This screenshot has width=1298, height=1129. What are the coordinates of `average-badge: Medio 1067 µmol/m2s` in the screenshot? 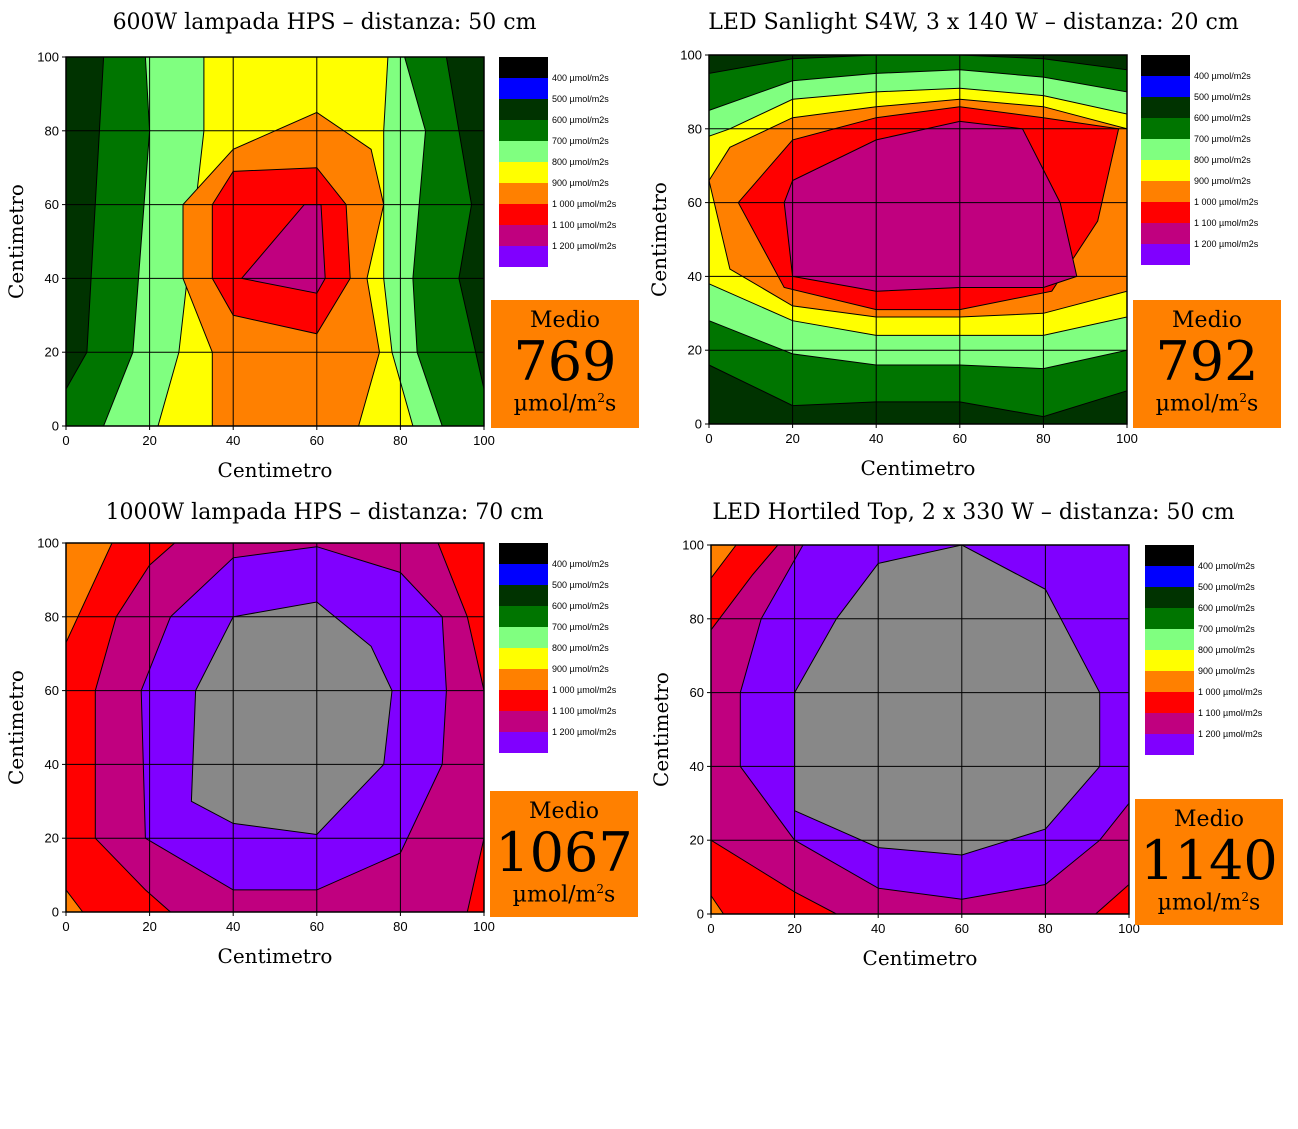 It's located at (564, 854).